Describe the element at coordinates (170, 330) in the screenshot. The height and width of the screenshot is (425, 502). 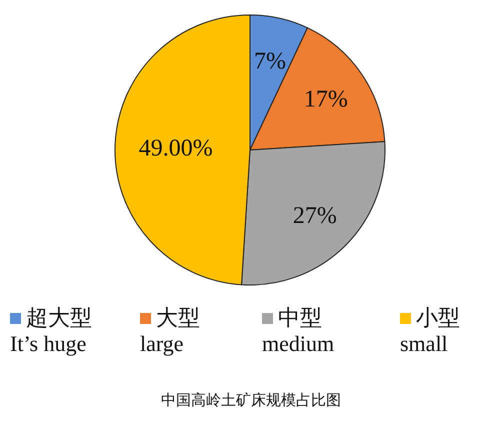
I see `legend-label: 大型 large` at that location.